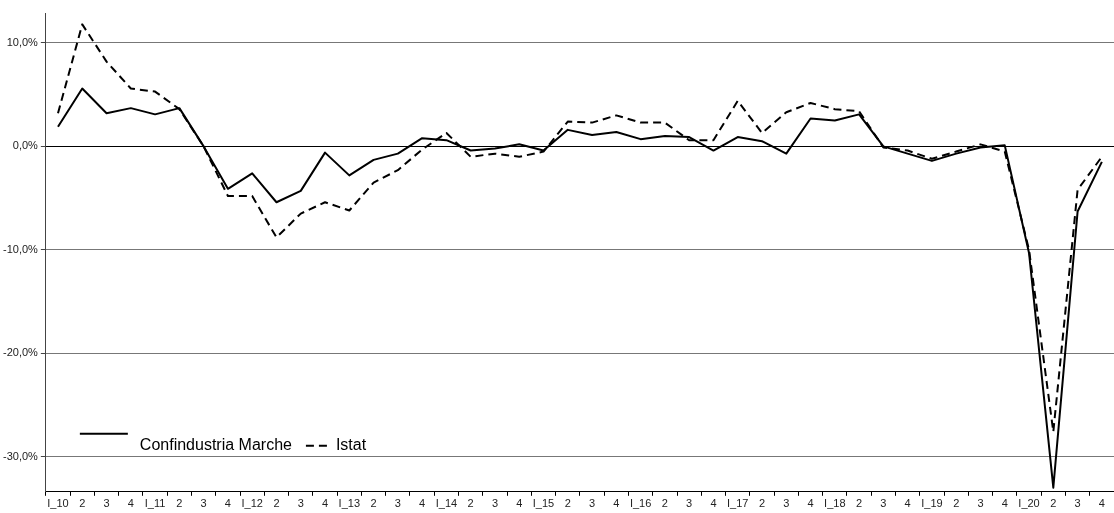 This screenshot has height=513, width=1114. I want to click on x-tick-label: I_15, so click(543, 503).